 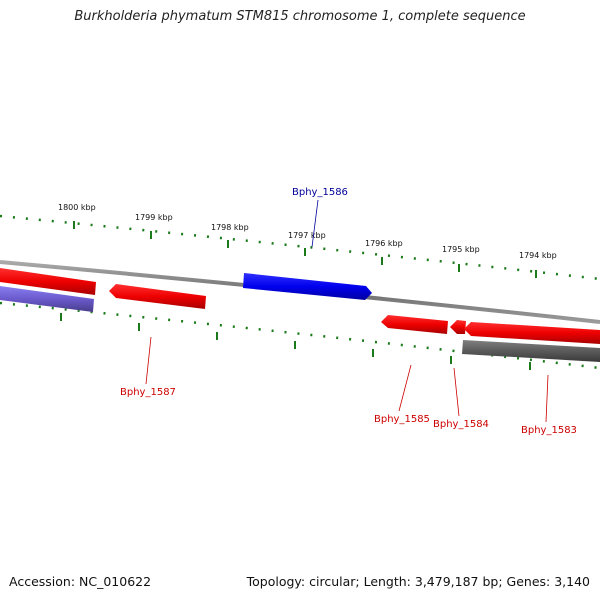 I want to click on scale-label-1796: 1796 kbp, so click(x=384, y=243).